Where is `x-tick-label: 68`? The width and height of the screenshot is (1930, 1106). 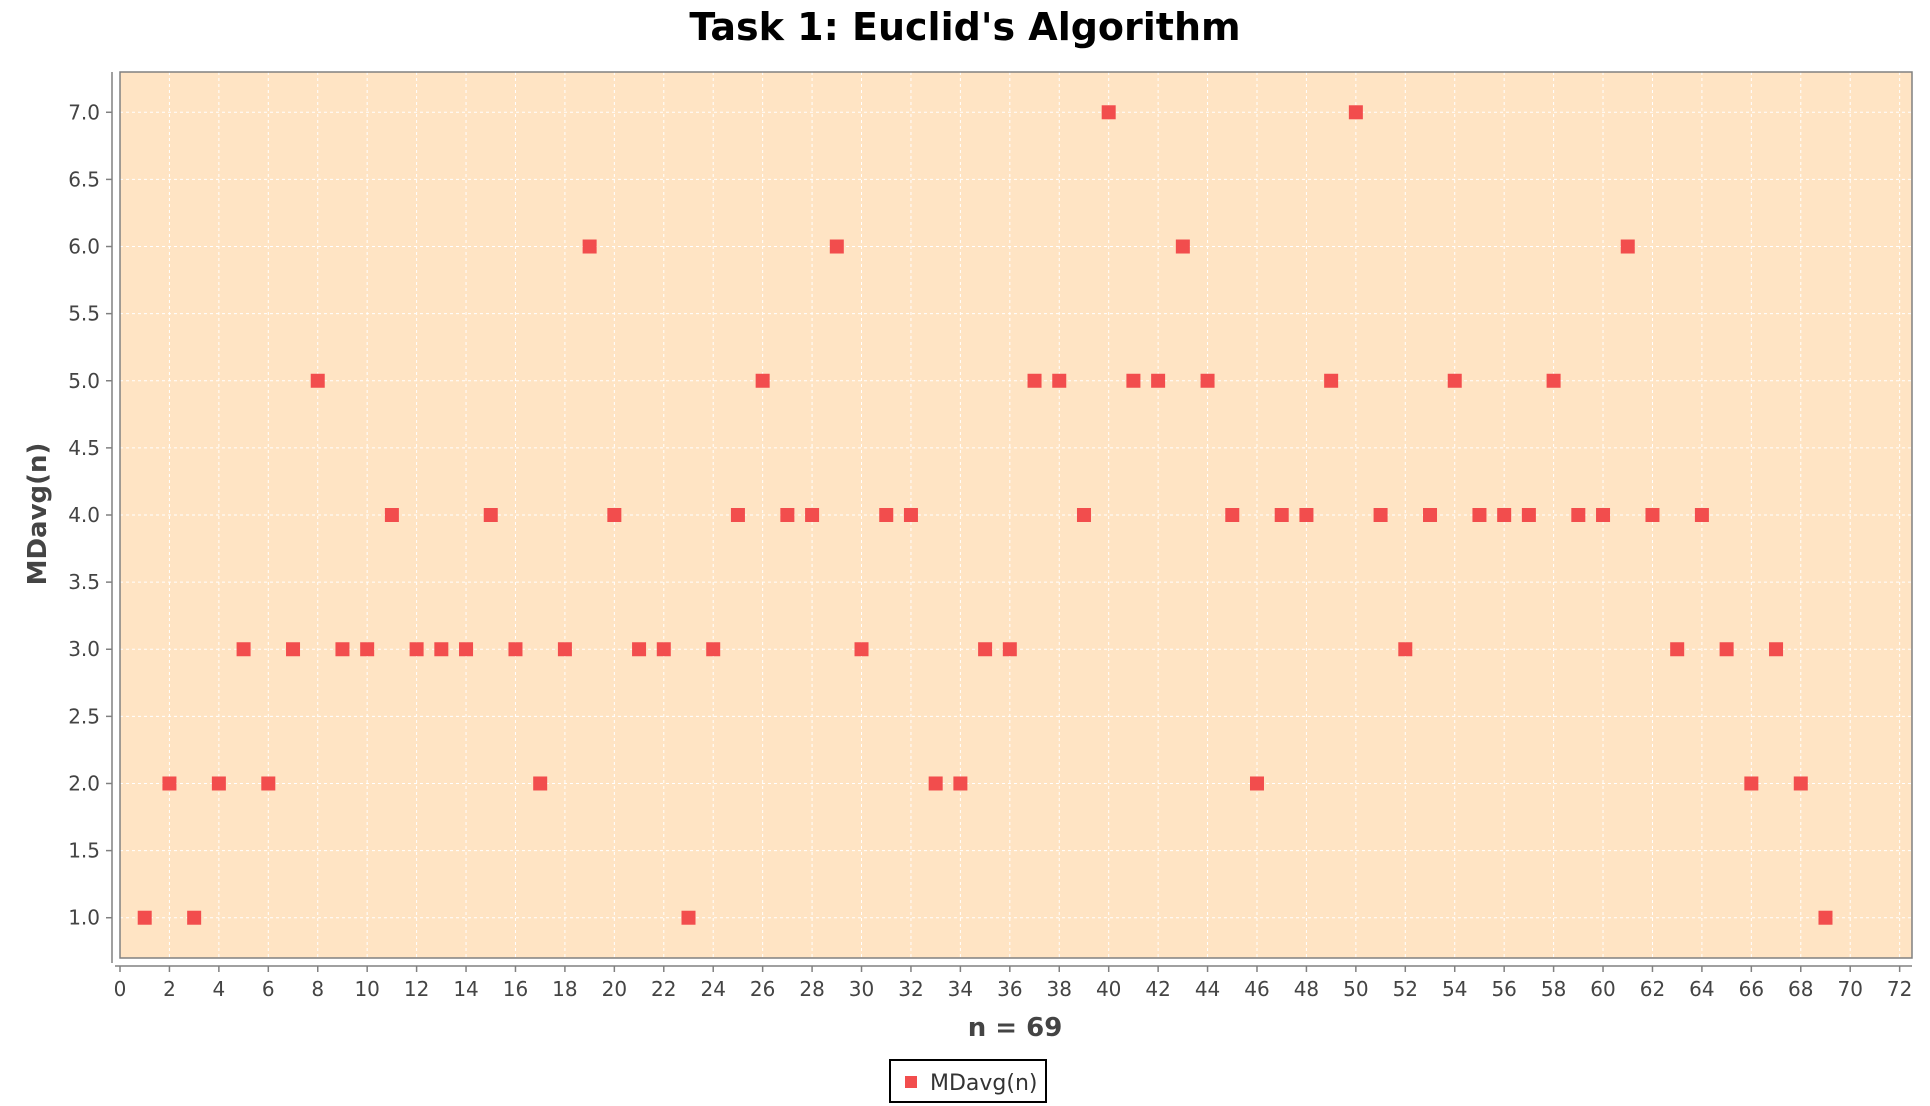
x-tick-label: 68 is located at coordinates (1800, 989).